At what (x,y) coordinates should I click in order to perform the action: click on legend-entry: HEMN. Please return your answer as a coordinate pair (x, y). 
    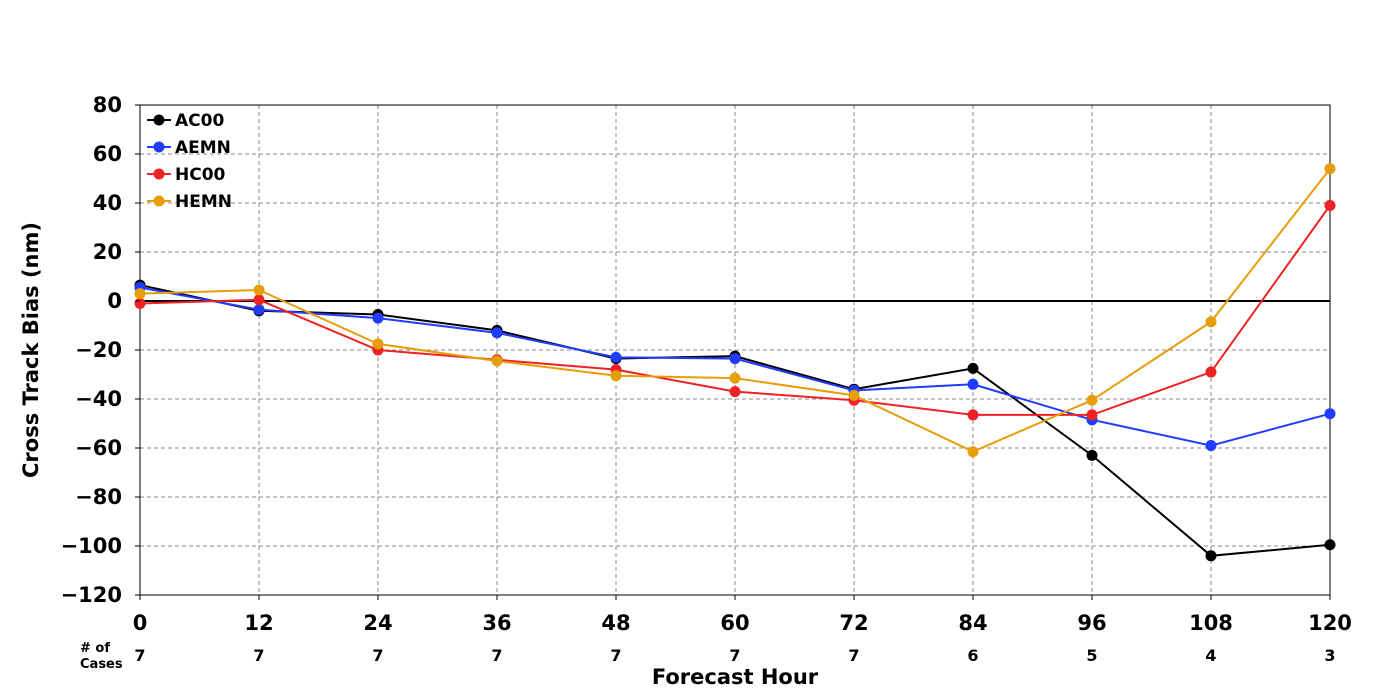
    Looking at the image, I should click on (203, 202).